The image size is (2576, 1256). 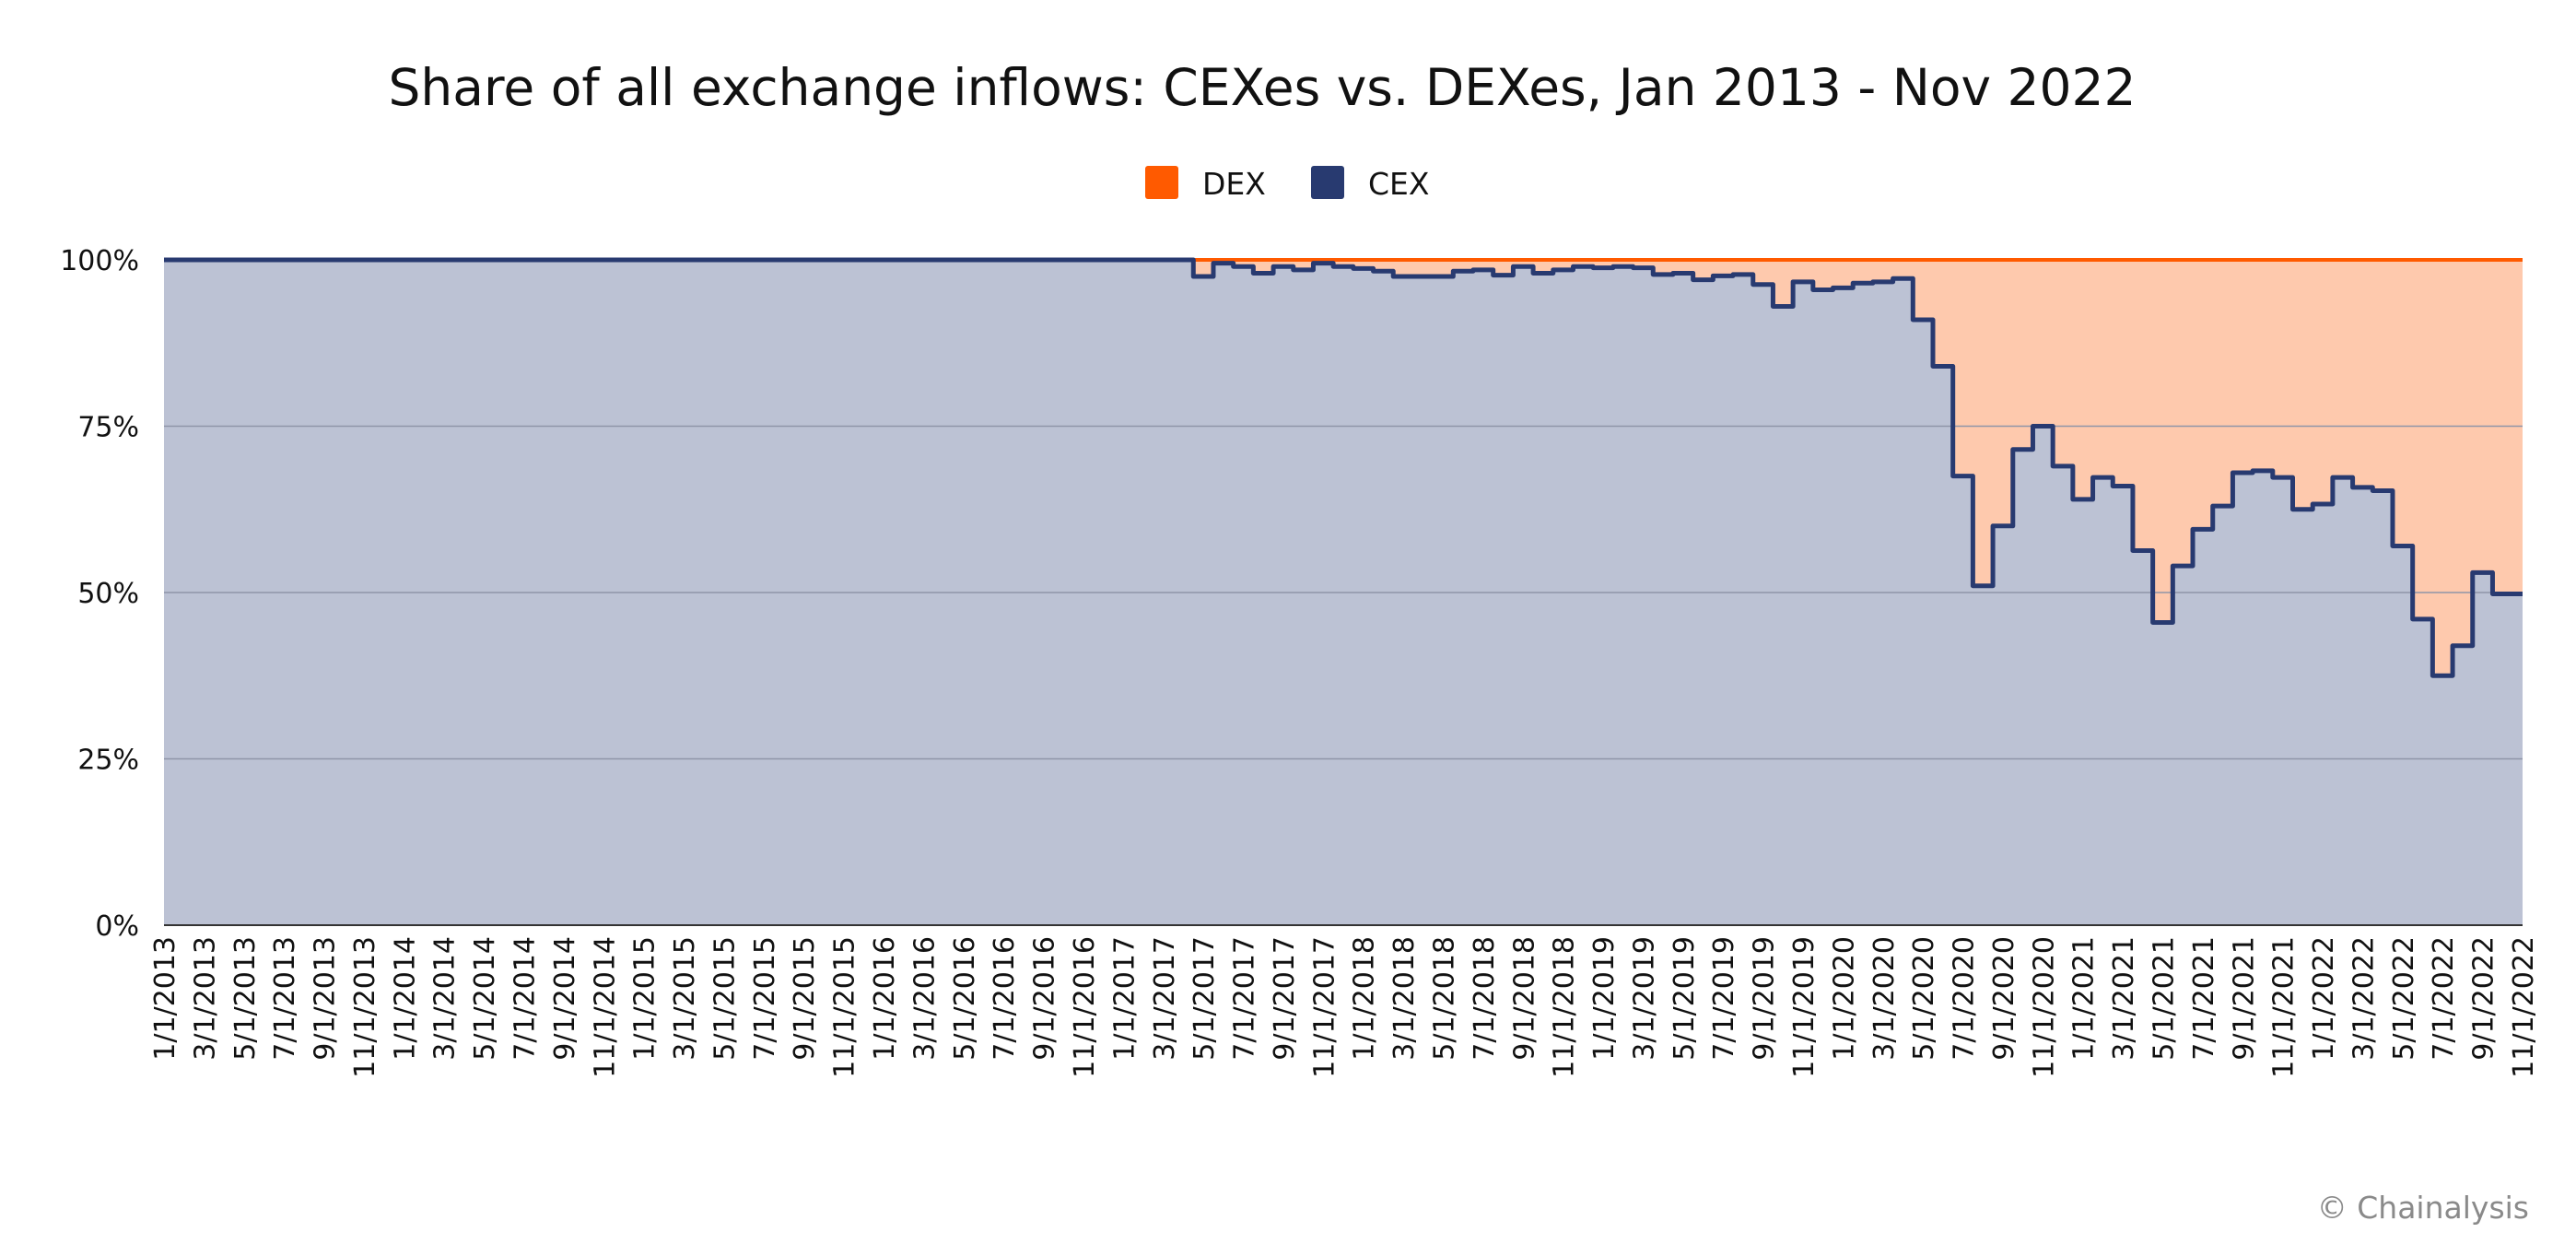 I want to click on x-tick-label: 7/1/2015, so click(x=765, y=998).